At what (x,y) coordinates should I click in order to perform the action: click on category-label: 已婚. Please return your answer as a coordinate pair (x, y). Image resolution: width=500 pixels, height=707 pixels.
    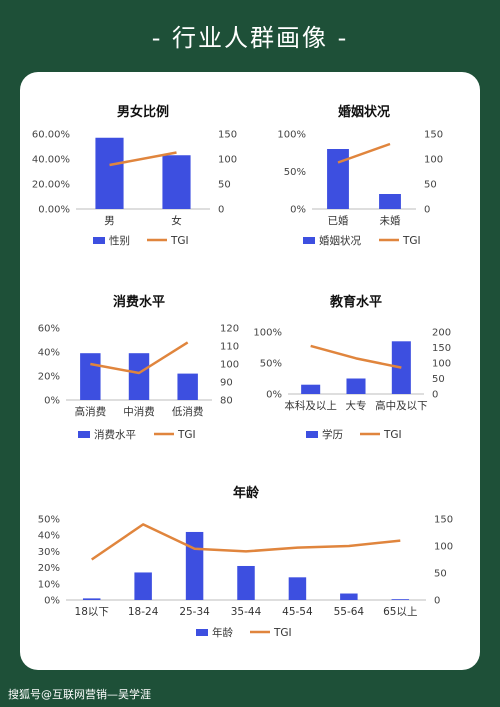
    Looking at the image, I should click on (338, 220).